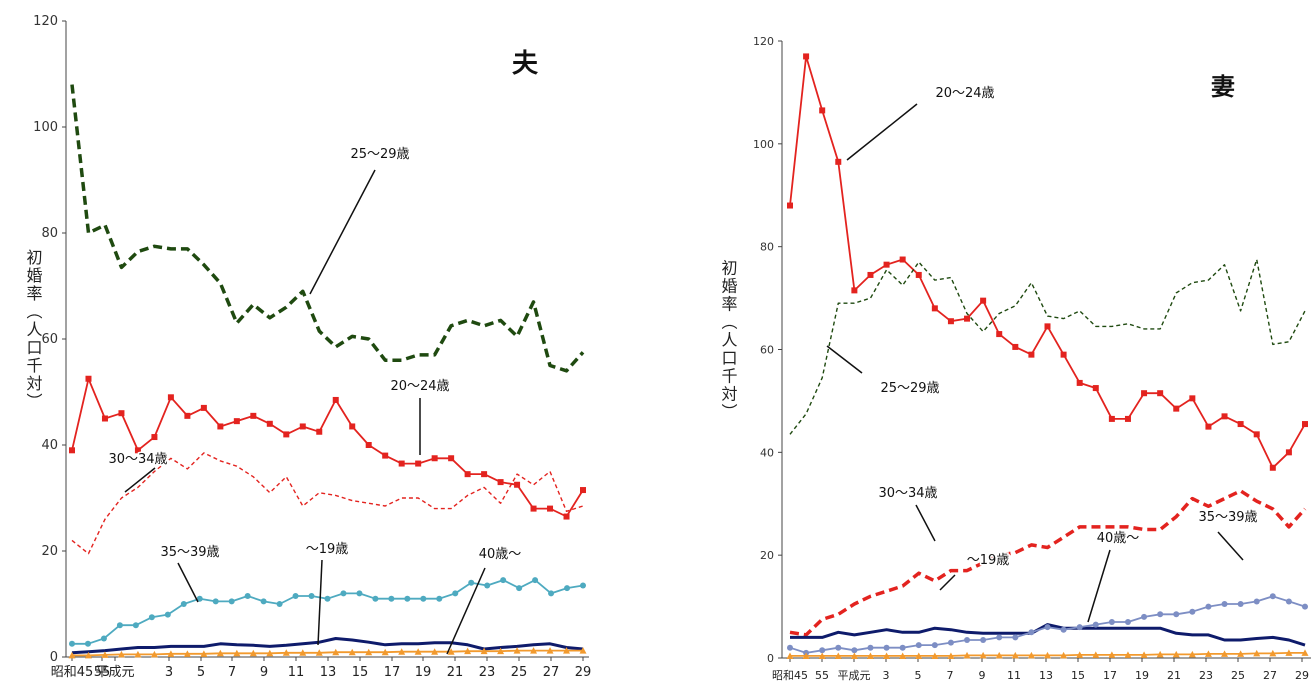  What do you see at coordinates (49, 551) in the screenshot?
I see `y-tick-label: 20` at bounding box center [49, 551].